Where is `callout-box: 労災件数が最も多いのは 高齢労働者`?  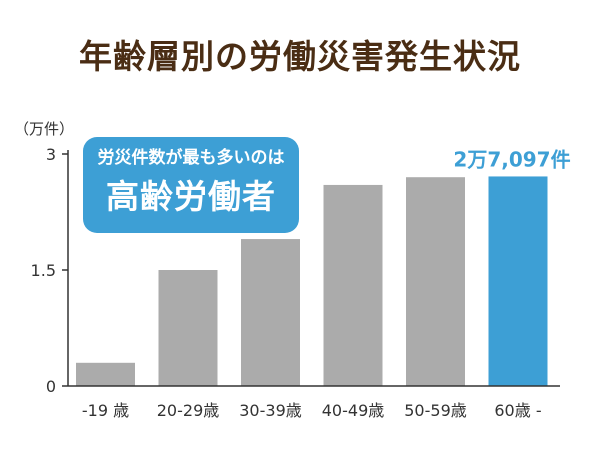 callout-box: 労災件数が最も多いのは 高齢労働者 is located at coordinates (191, 185).